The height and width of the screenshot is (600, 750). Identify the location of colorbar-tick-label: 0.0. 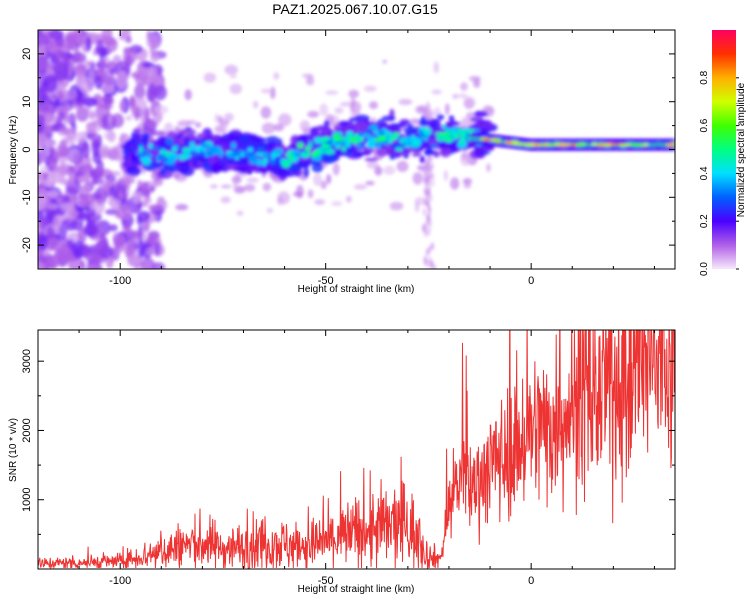
(704, 269).